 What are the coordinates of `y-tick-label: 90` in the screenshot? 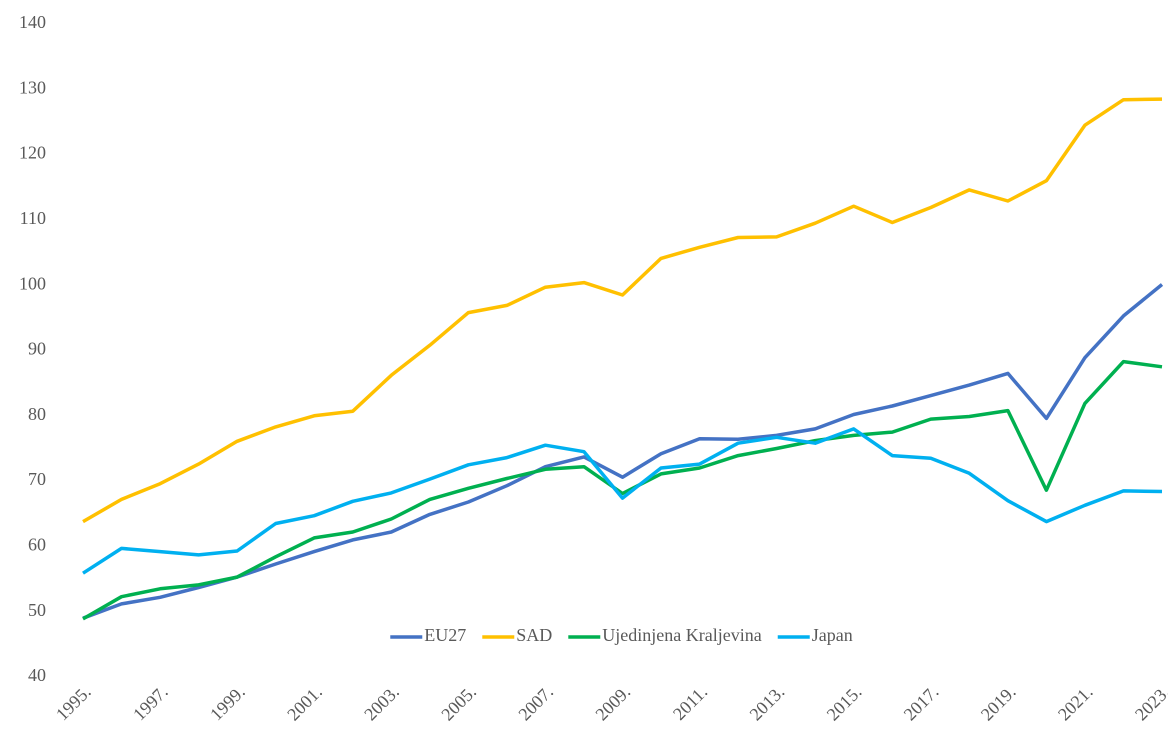 It's located at (37, 349).